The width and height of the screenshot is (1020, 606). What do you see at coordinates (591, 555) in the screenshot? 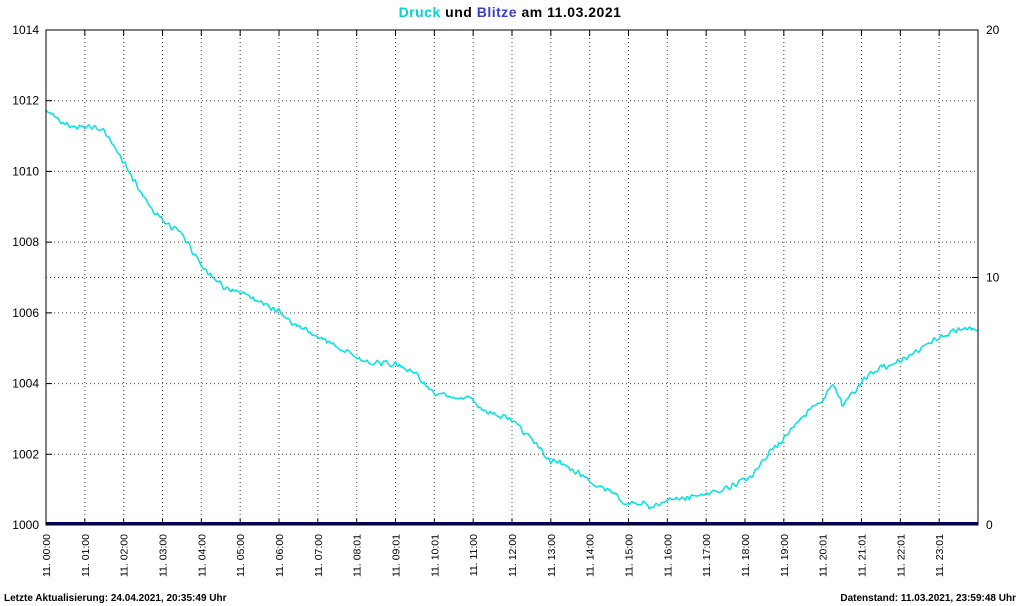
I see `x-tick-label: 11. 14:00` at bounding box center [591, 555].